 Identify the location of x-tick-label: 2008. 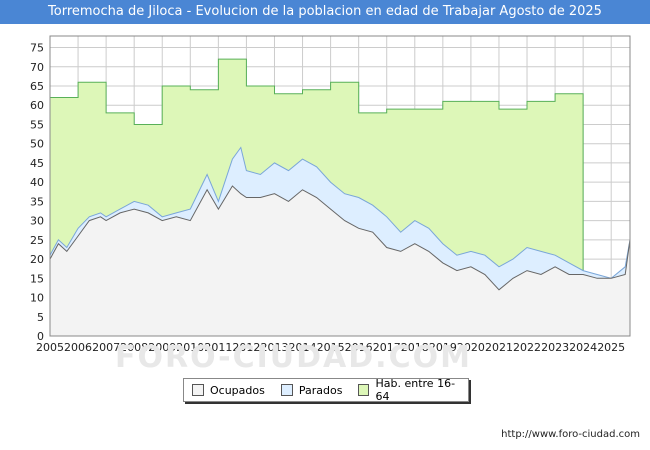
(134, 347).